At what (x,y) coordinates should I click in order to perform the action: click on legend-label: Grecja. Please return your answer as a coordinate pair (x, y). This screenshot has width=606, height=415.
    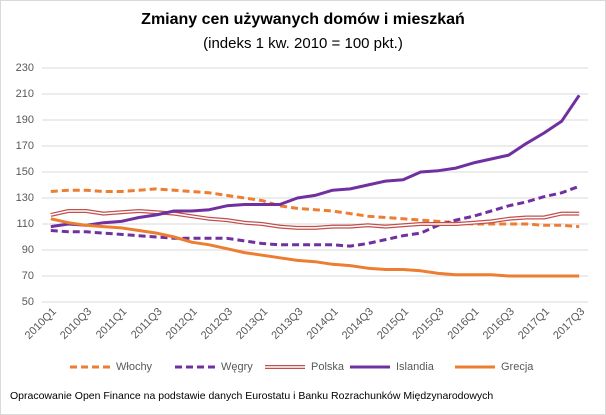
    Looking at the image, I should click on (517, 367).